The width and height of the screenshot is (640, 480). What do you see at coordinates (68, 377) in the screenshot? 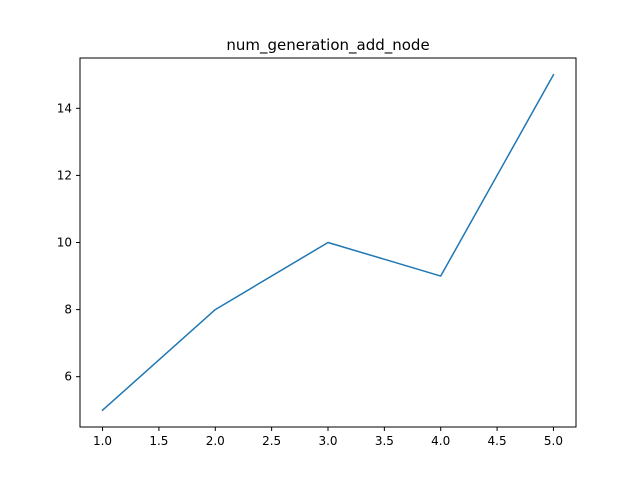
I see `y-tick-label: 6` at bounding box center [68, 377].